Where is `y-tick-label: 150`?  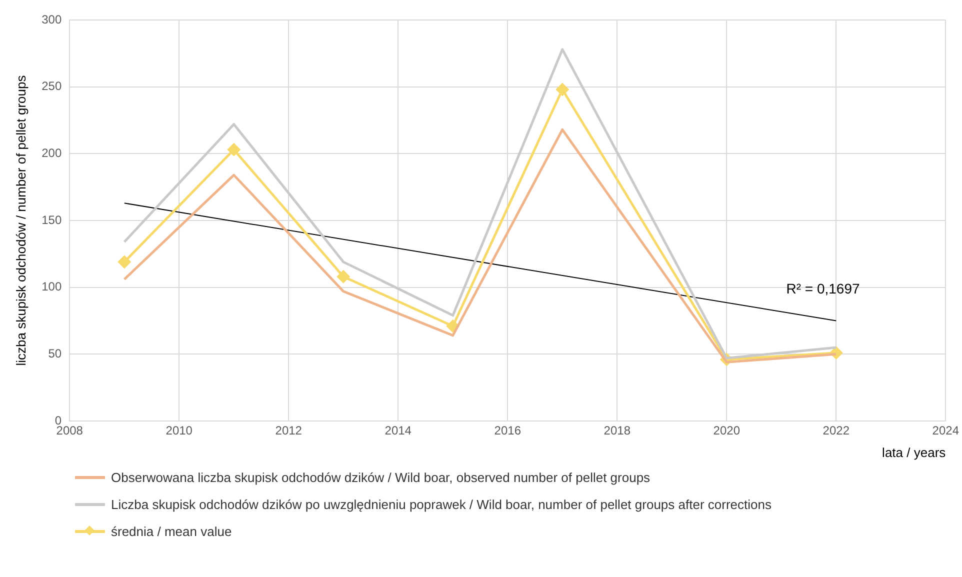 y-tick-label: 150 is located at coordinates (52, 219).